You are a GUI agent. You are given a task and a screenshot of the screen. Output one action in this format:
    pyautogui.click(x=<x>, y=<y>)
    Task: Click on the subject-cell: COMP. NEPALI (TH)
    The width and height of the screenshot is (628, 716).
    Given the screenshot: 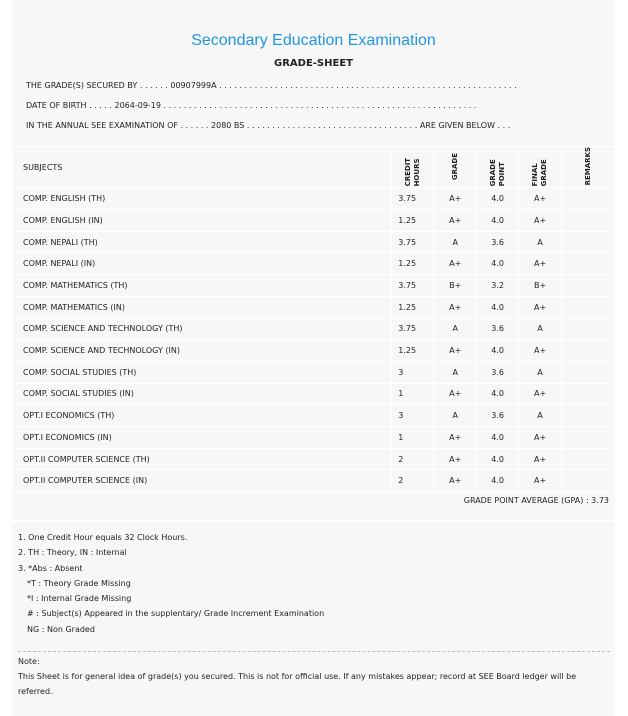 What is the action you would take?
    pyautogui.click(x=202, y=242)
    